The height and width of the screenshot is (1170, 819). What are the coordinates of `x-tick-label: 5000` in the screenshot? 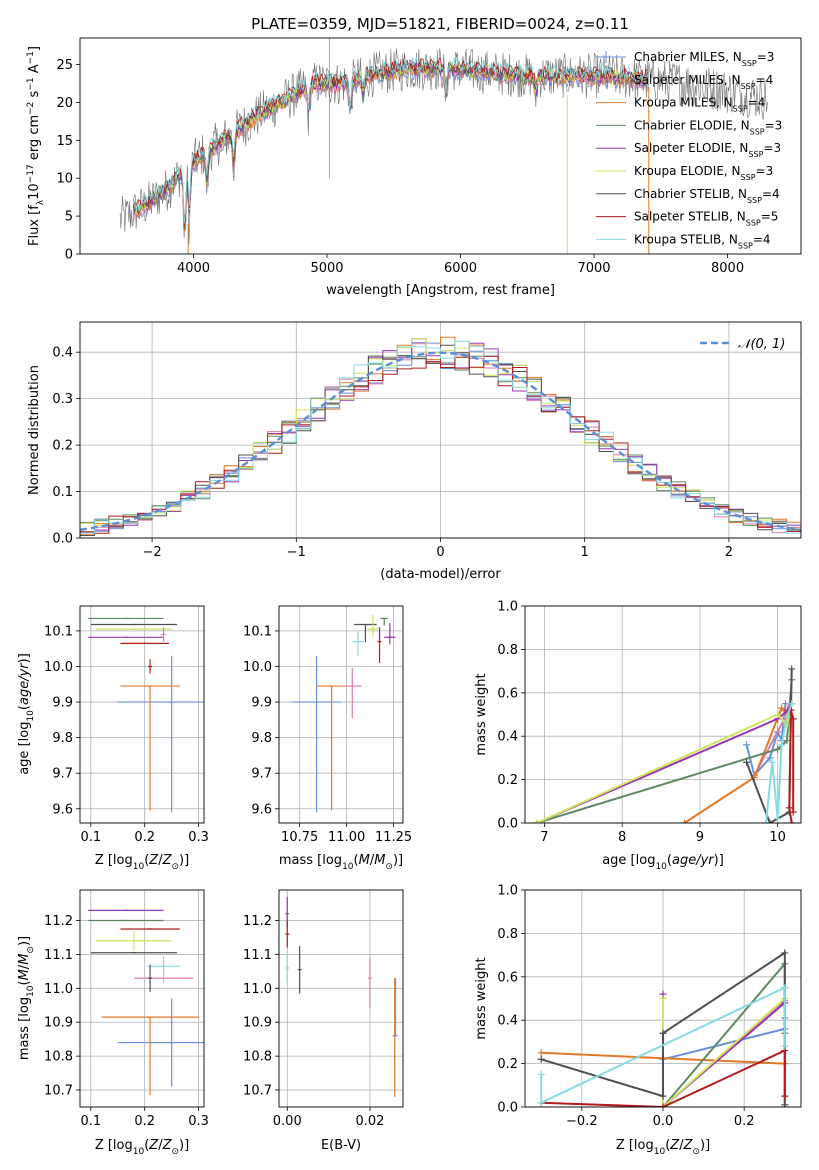 It's located at (326, 268).